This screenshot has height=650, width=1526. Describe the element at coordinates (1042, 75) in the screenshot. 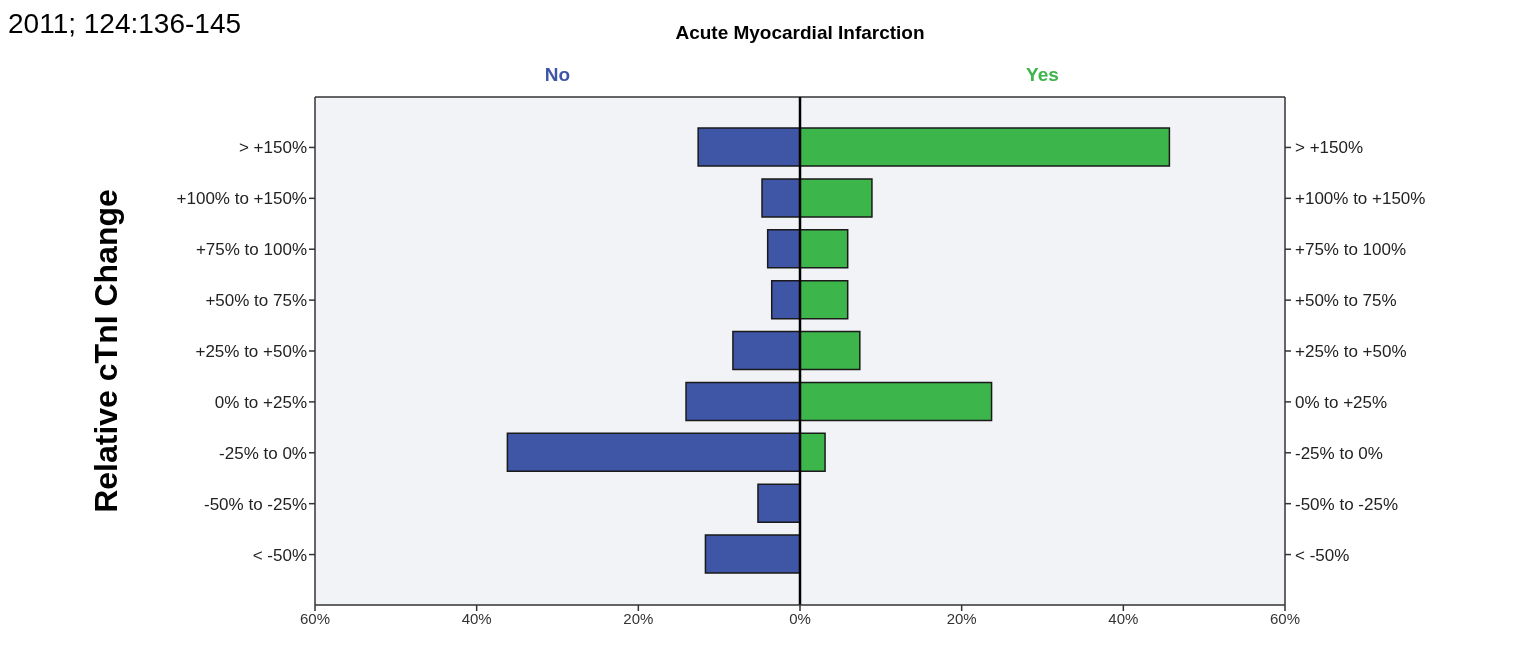

I see `text: Yes` at that location.